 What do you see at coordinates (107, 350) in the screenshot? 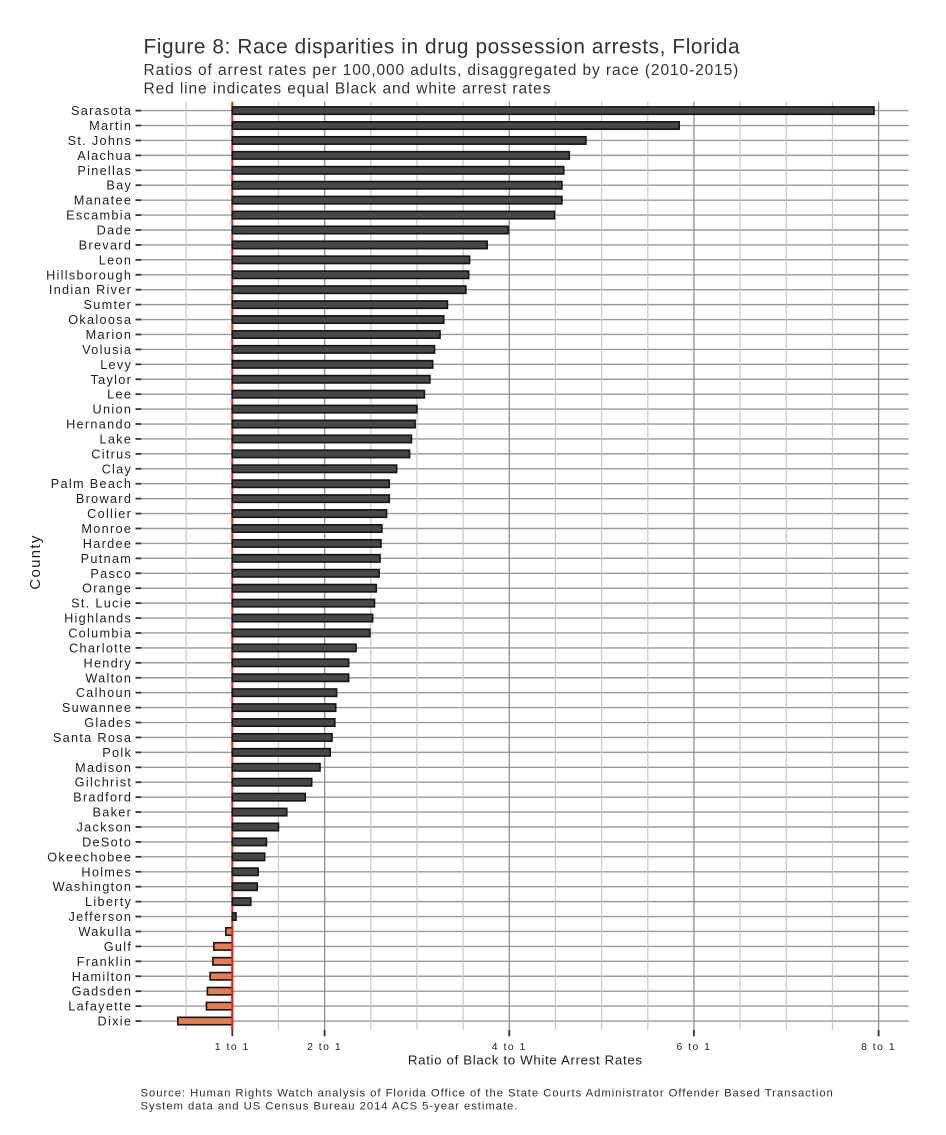
I see `svg-text: Volusia` at bounding box center [107, 350].